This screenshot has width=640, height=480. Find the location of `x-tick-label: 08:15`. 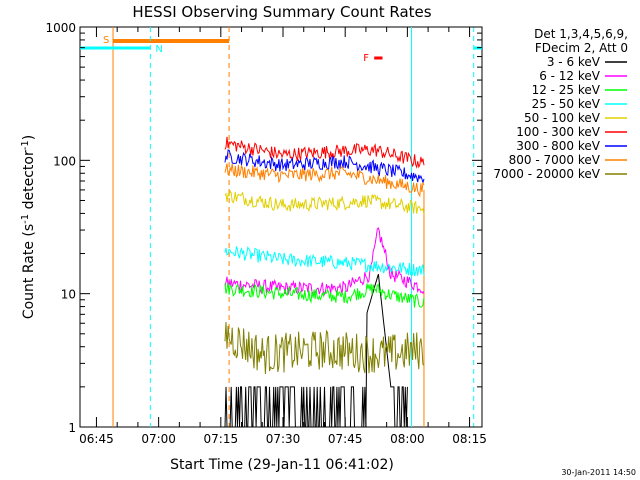

x-tick-label: 08:15 is located at coordinates (469, 439).